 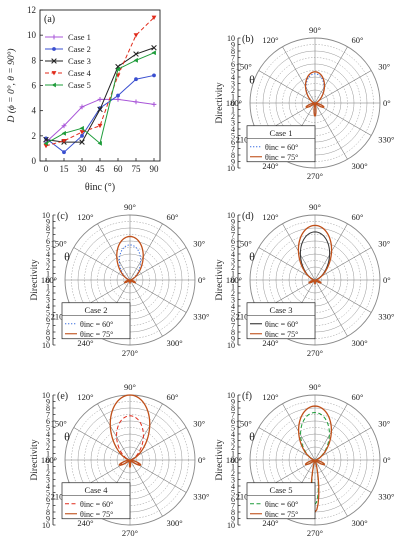 What do you see at coordinates (49, 460) in the screenshot?
I see `angle-label: 180°` at bounding box center [49, 460].